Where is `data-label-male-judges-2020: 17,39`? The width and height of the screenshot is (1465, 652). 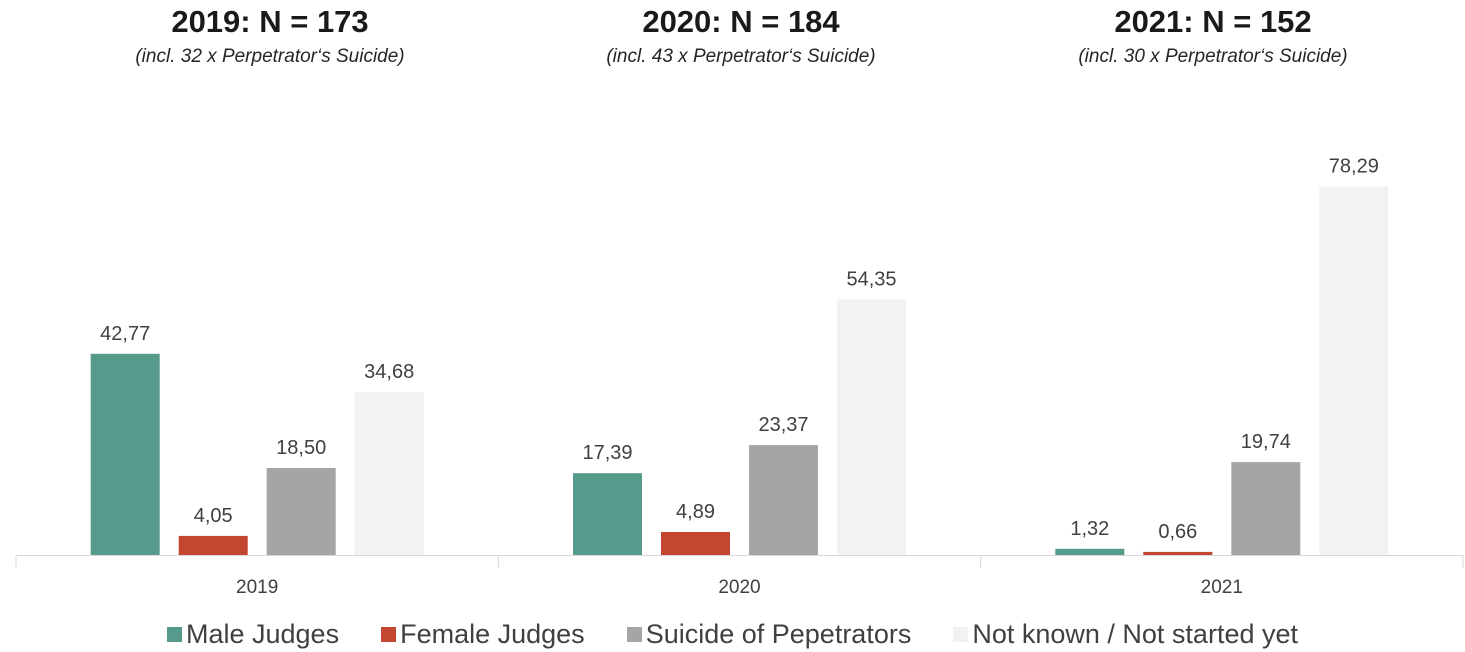
data-label-male-judges-2020: 17,39 is located at coordinates (607, 453).